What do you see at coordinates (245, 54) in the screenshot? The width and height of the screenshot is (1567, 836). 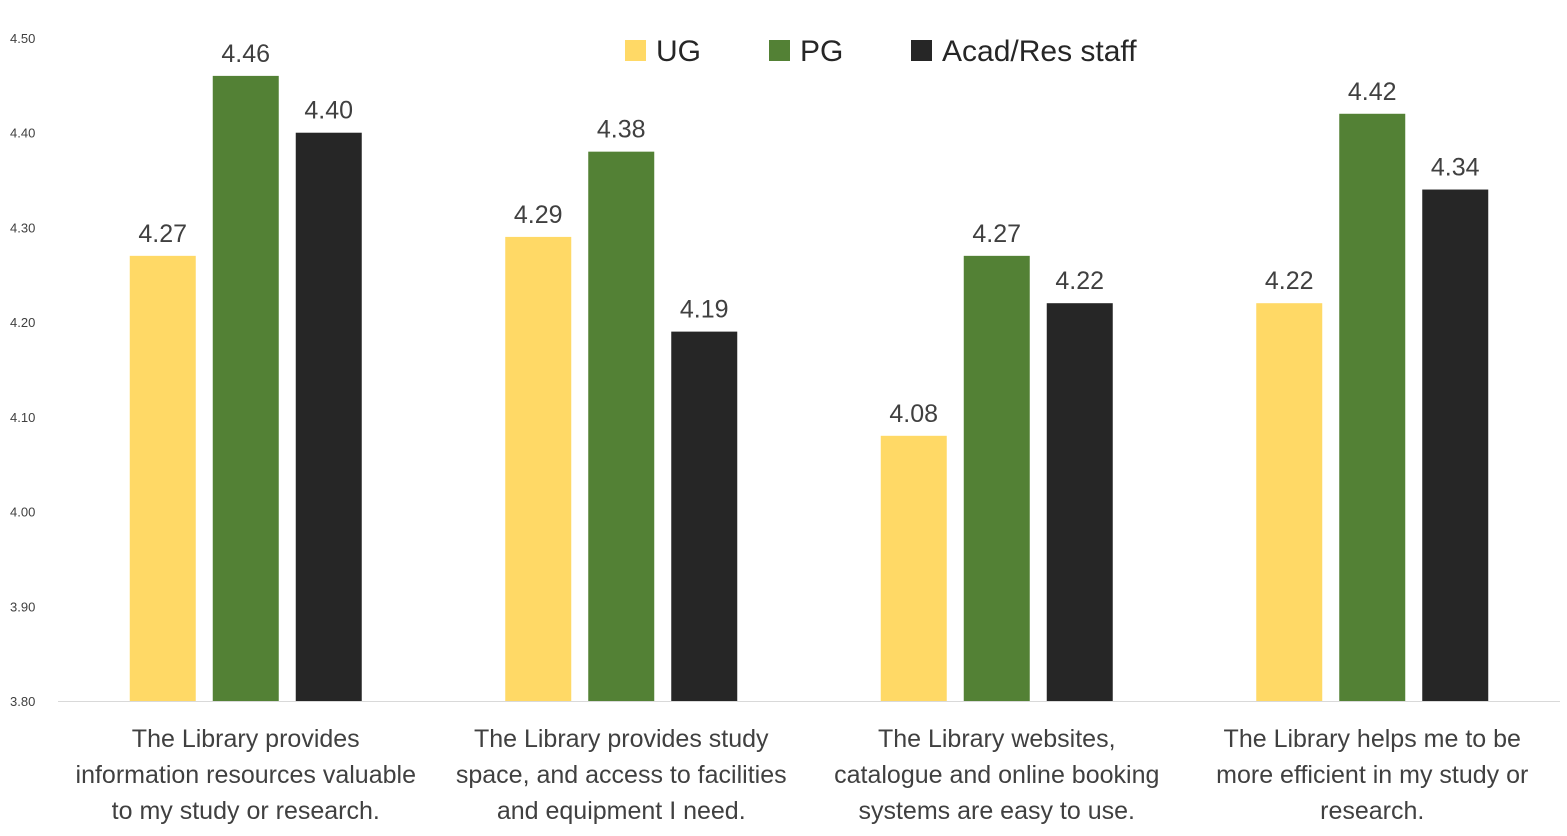 I see `data-label: 4.46` at bounding box center [245, 54].